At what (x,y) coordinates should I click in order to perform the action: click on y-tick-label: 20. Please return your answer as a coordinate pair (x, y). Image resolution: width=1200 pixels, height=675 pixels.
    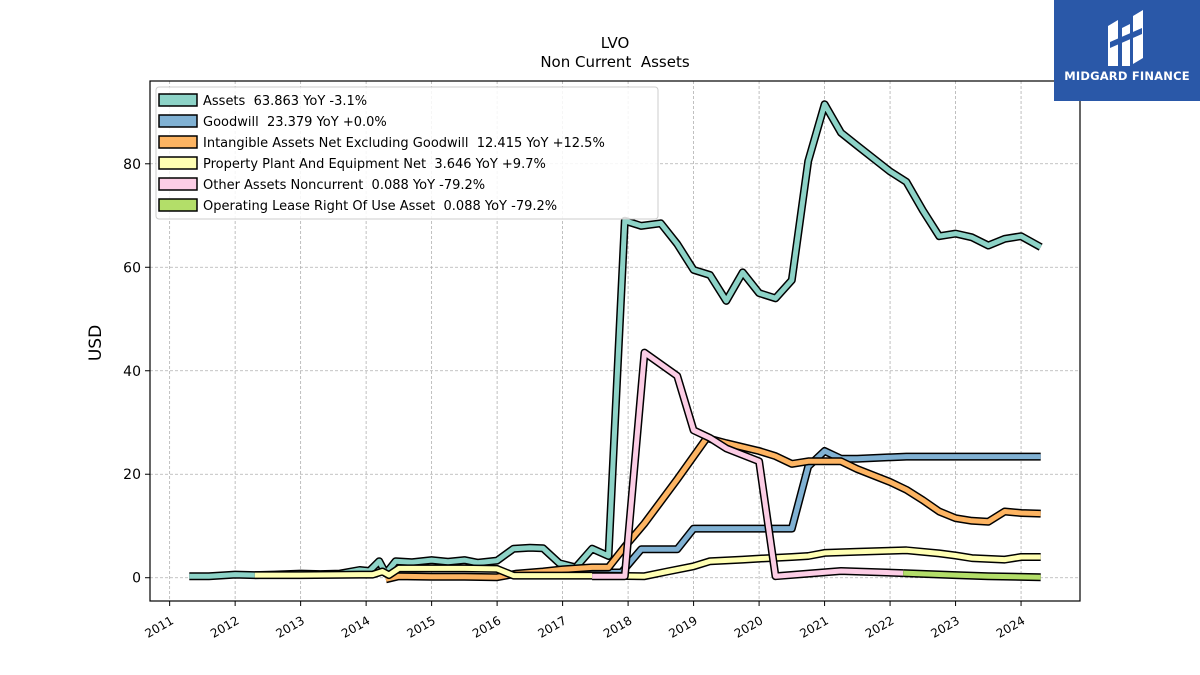
    Looking at the image, I should click on (132, 475).